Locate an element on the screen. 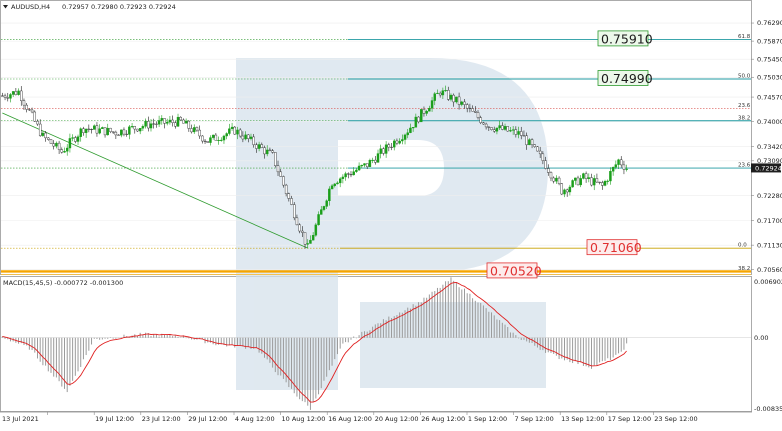 The image size is (782, 431). time-tick-label: 1 Sep 12:00 is located at coordinates (487, 419).